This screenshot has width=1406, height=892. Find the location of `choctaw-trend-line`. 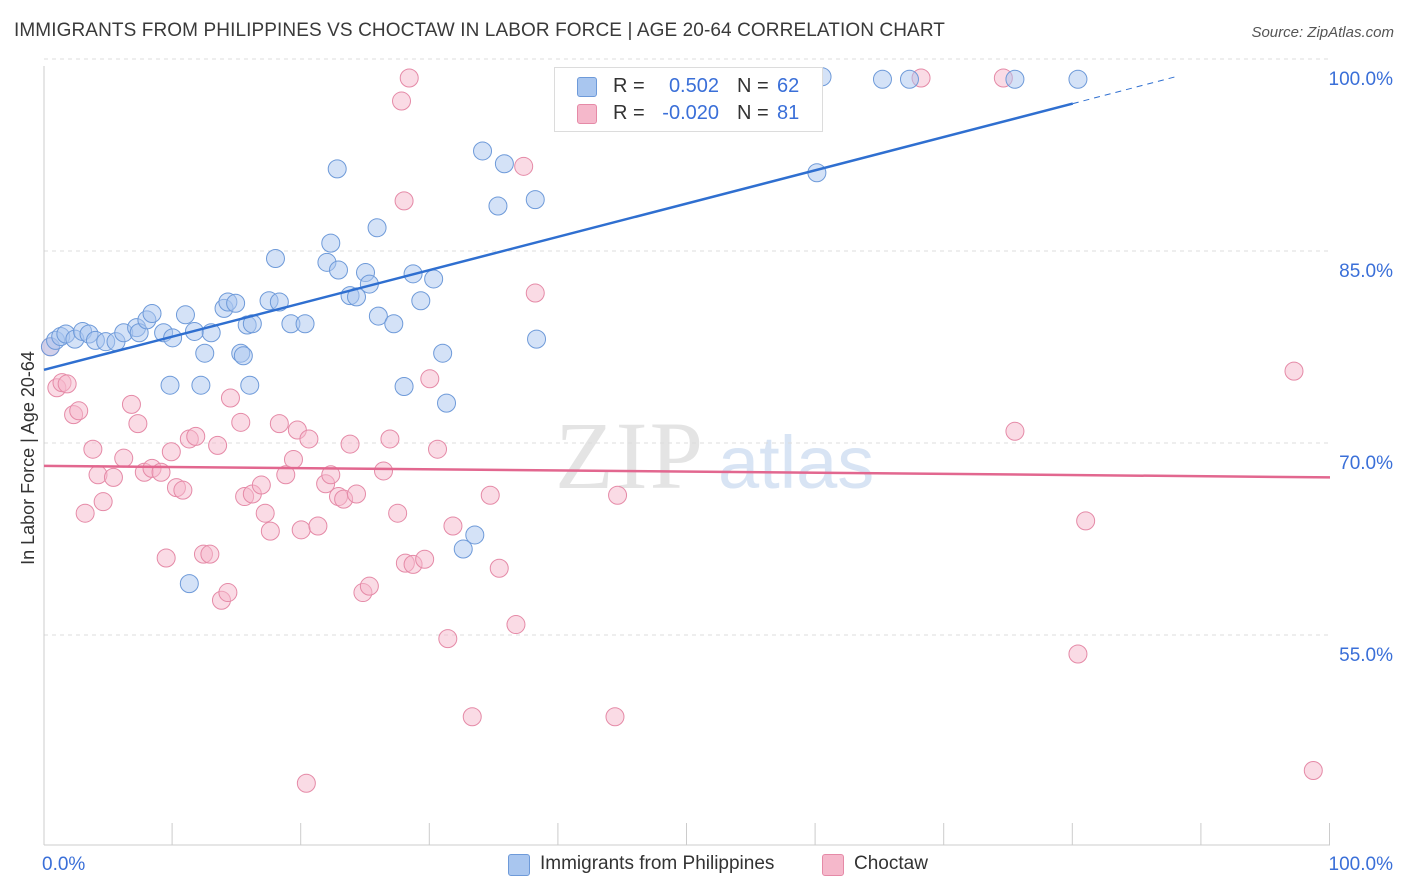

choctaw-trend-line is located at coordinates (687, 471).